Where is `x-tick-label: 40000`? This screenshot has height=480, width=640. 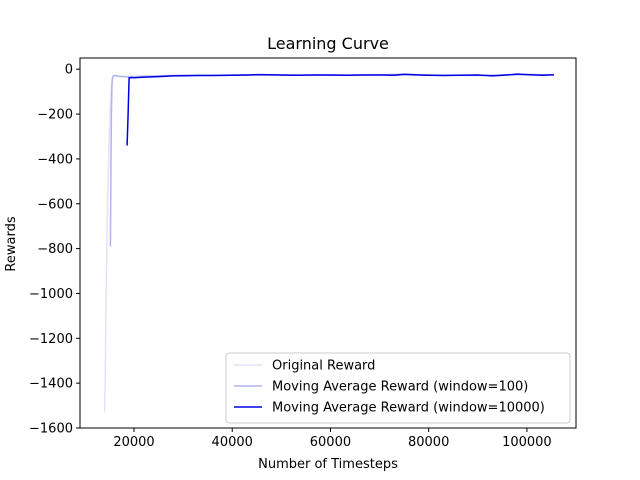
x-tick-label: 40000 is located at coordinates (232, 442).